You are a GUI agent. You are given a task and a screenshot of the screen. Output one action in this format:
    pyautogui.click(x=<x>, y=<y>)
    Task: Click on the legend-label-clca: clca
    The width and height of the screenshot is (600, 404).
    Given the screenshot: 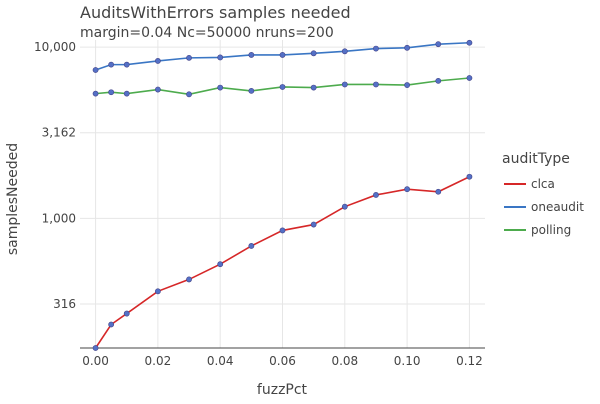 What is the action you would take?
    pyautogui.click(x=543, y=184)
    